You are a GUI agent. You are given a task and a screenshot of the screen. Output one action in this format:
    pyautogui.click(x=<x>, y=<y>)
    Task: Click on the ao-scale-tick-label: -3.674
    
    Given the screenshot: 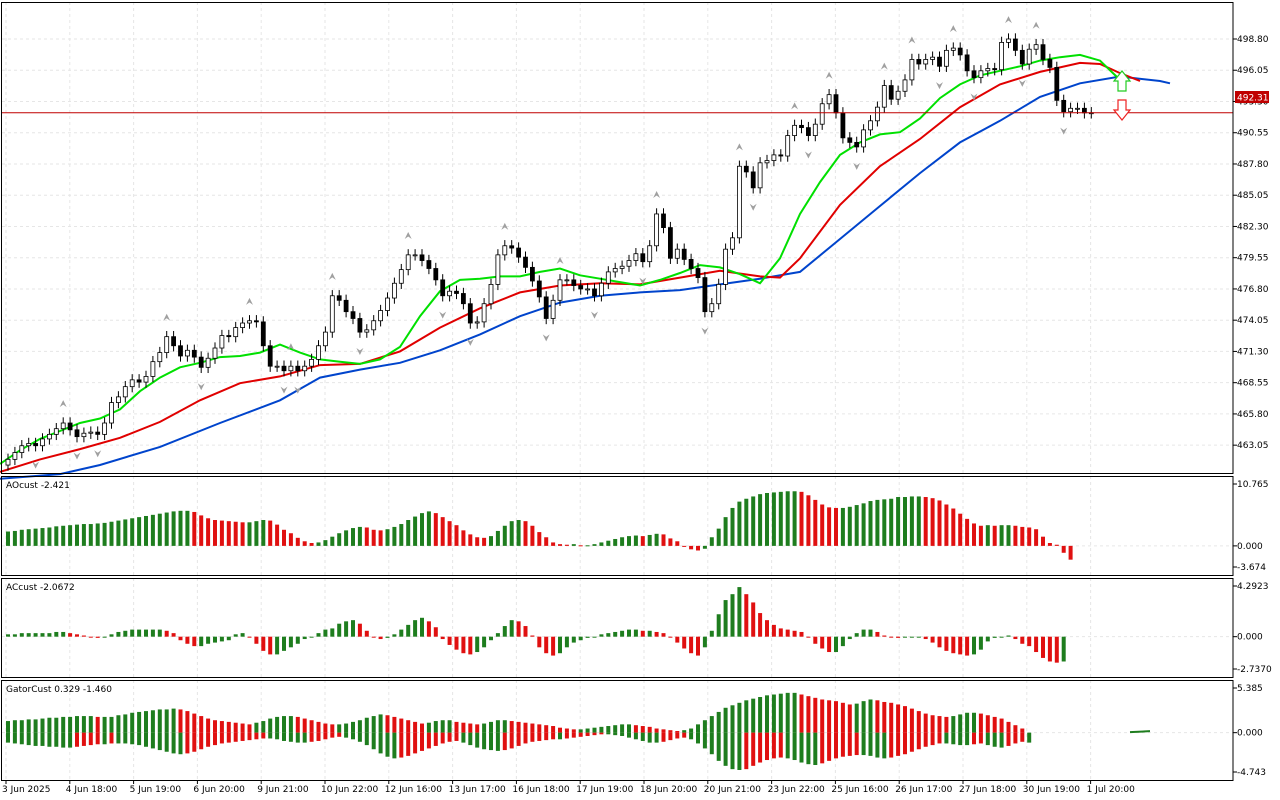 What is the action you would take?
    pyautogui.click(x=1251, y=568)
    